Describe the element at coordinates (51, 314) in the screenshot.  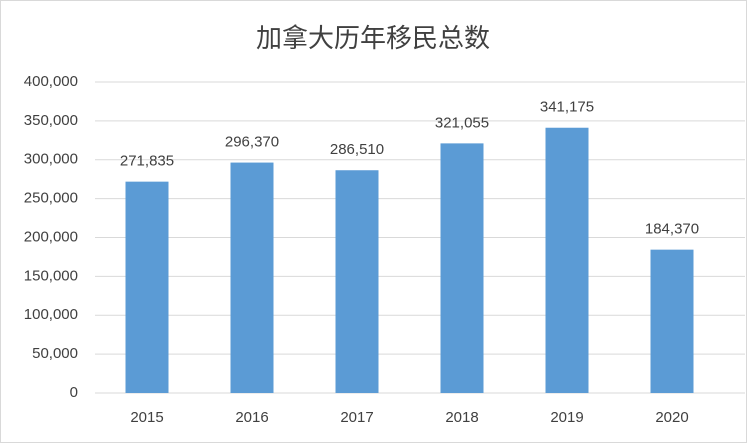
I see `y-tick-label: 100,000` at that location.